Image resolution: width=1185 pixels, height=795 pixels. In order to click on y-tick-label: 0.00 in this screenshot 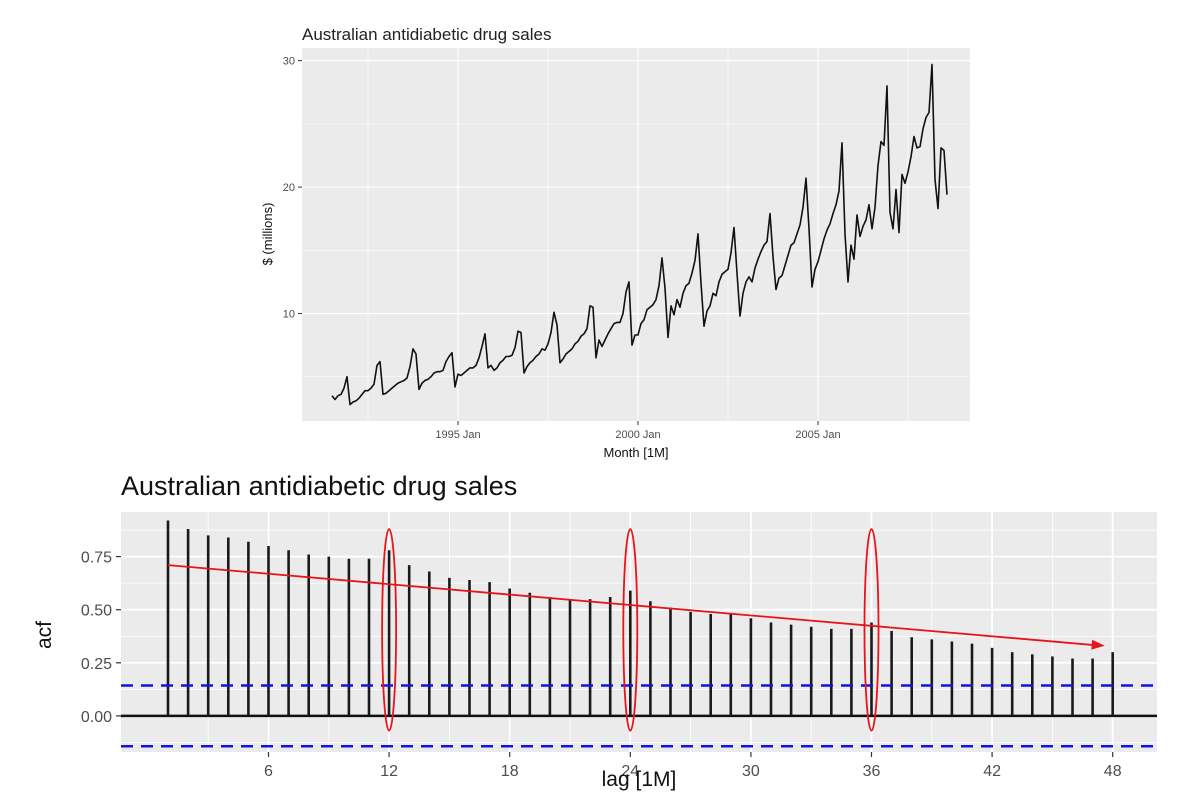, I will do `click(96, 717)`.